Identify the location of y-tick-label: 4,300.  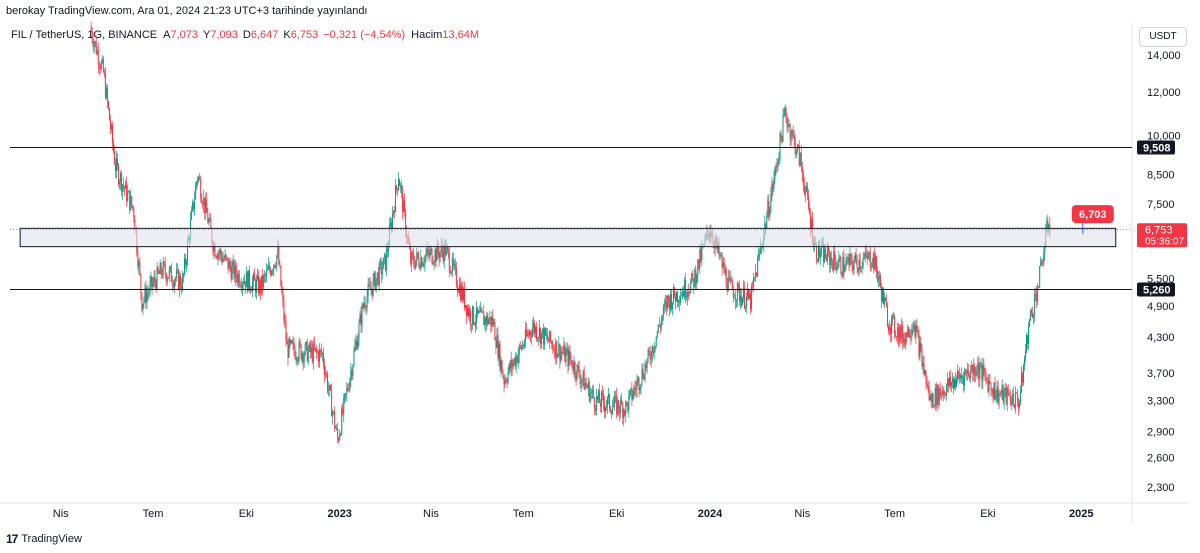
(1161, 338).